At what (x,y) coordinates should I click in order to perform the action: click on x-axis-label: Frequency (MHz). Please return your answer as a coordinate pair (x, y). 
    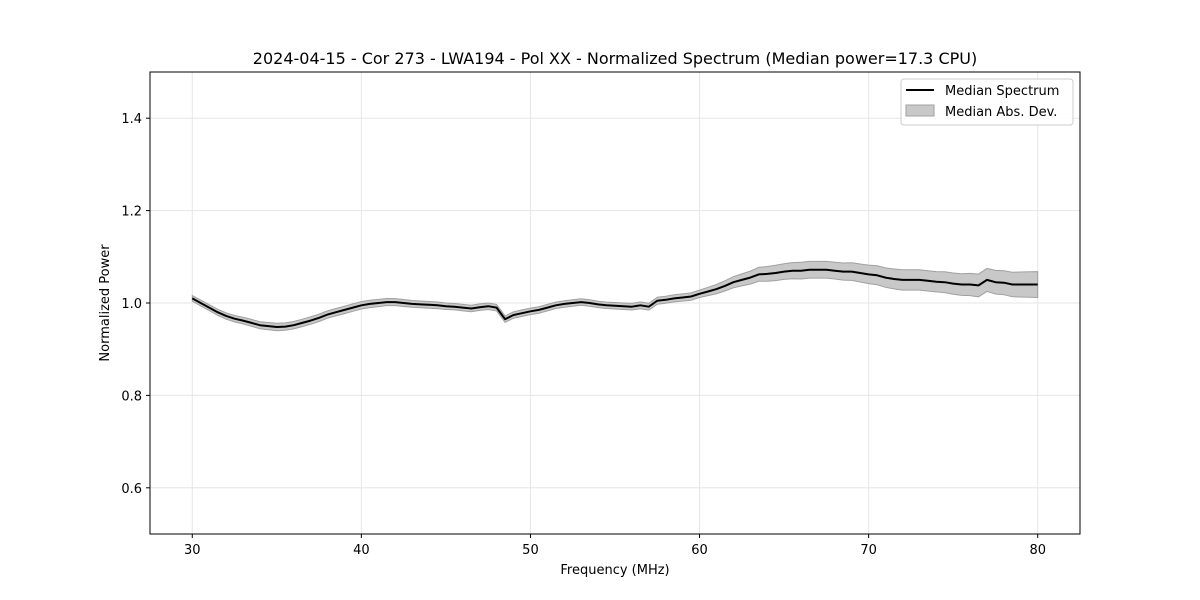
    Looking at the image, I should click on (614, 570).